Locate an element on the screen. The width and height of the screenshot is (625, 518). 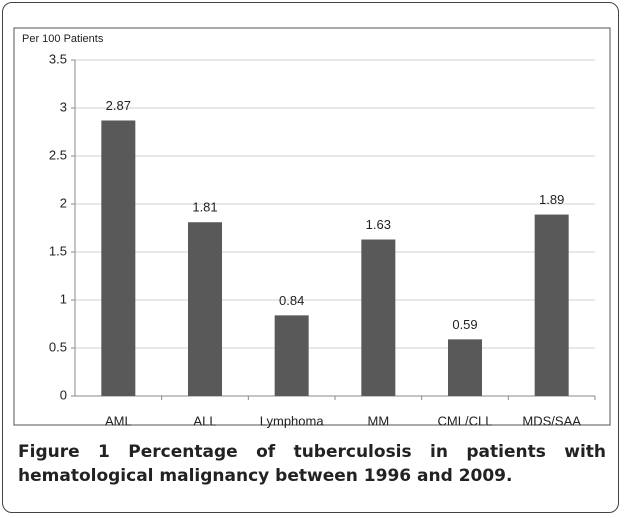
y-tick-label: 3.5 is located at coordinates (58, 58).